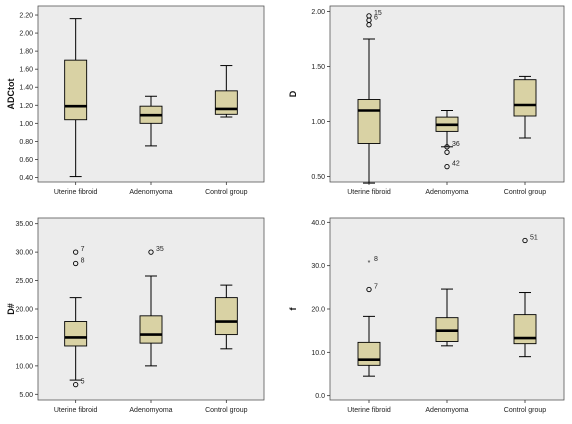  I want to click on box-uterine-fibroid: 156, so click(369, 97).